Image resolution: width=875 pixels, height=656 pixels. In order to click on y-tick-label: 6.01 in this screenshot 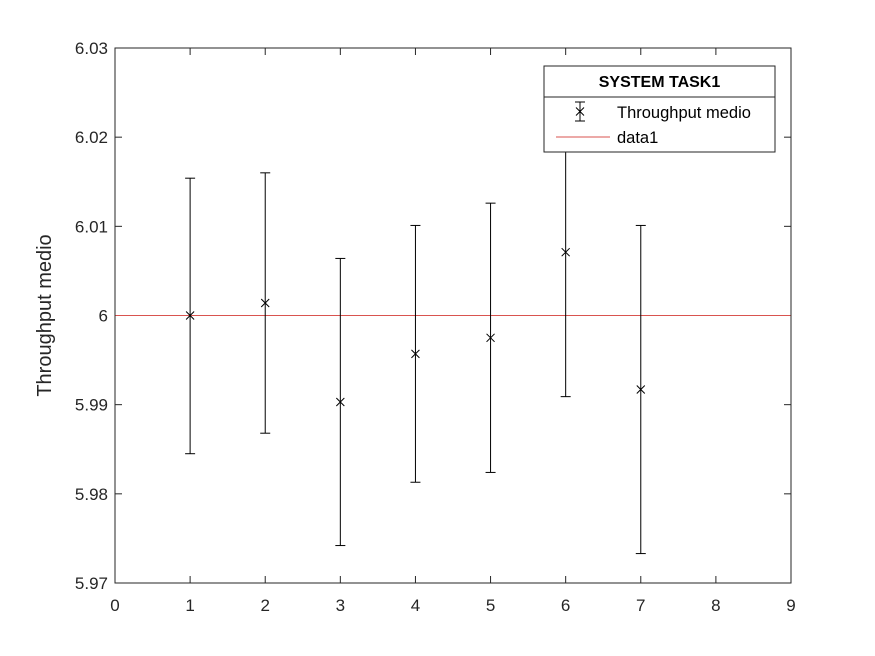, I will do `click(91, 226)`.